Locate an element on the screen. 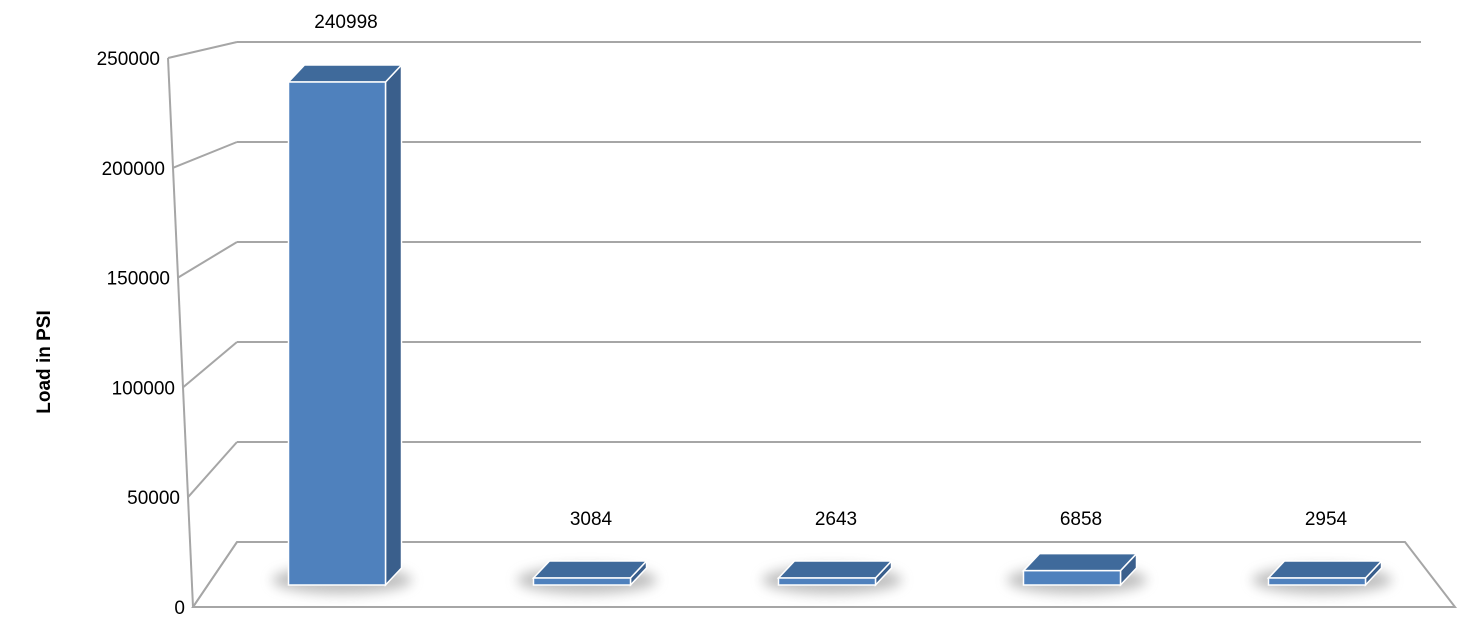 This screenshot has height=617, width=1459. data-label: 240998 is located at coordinates (345, 22).